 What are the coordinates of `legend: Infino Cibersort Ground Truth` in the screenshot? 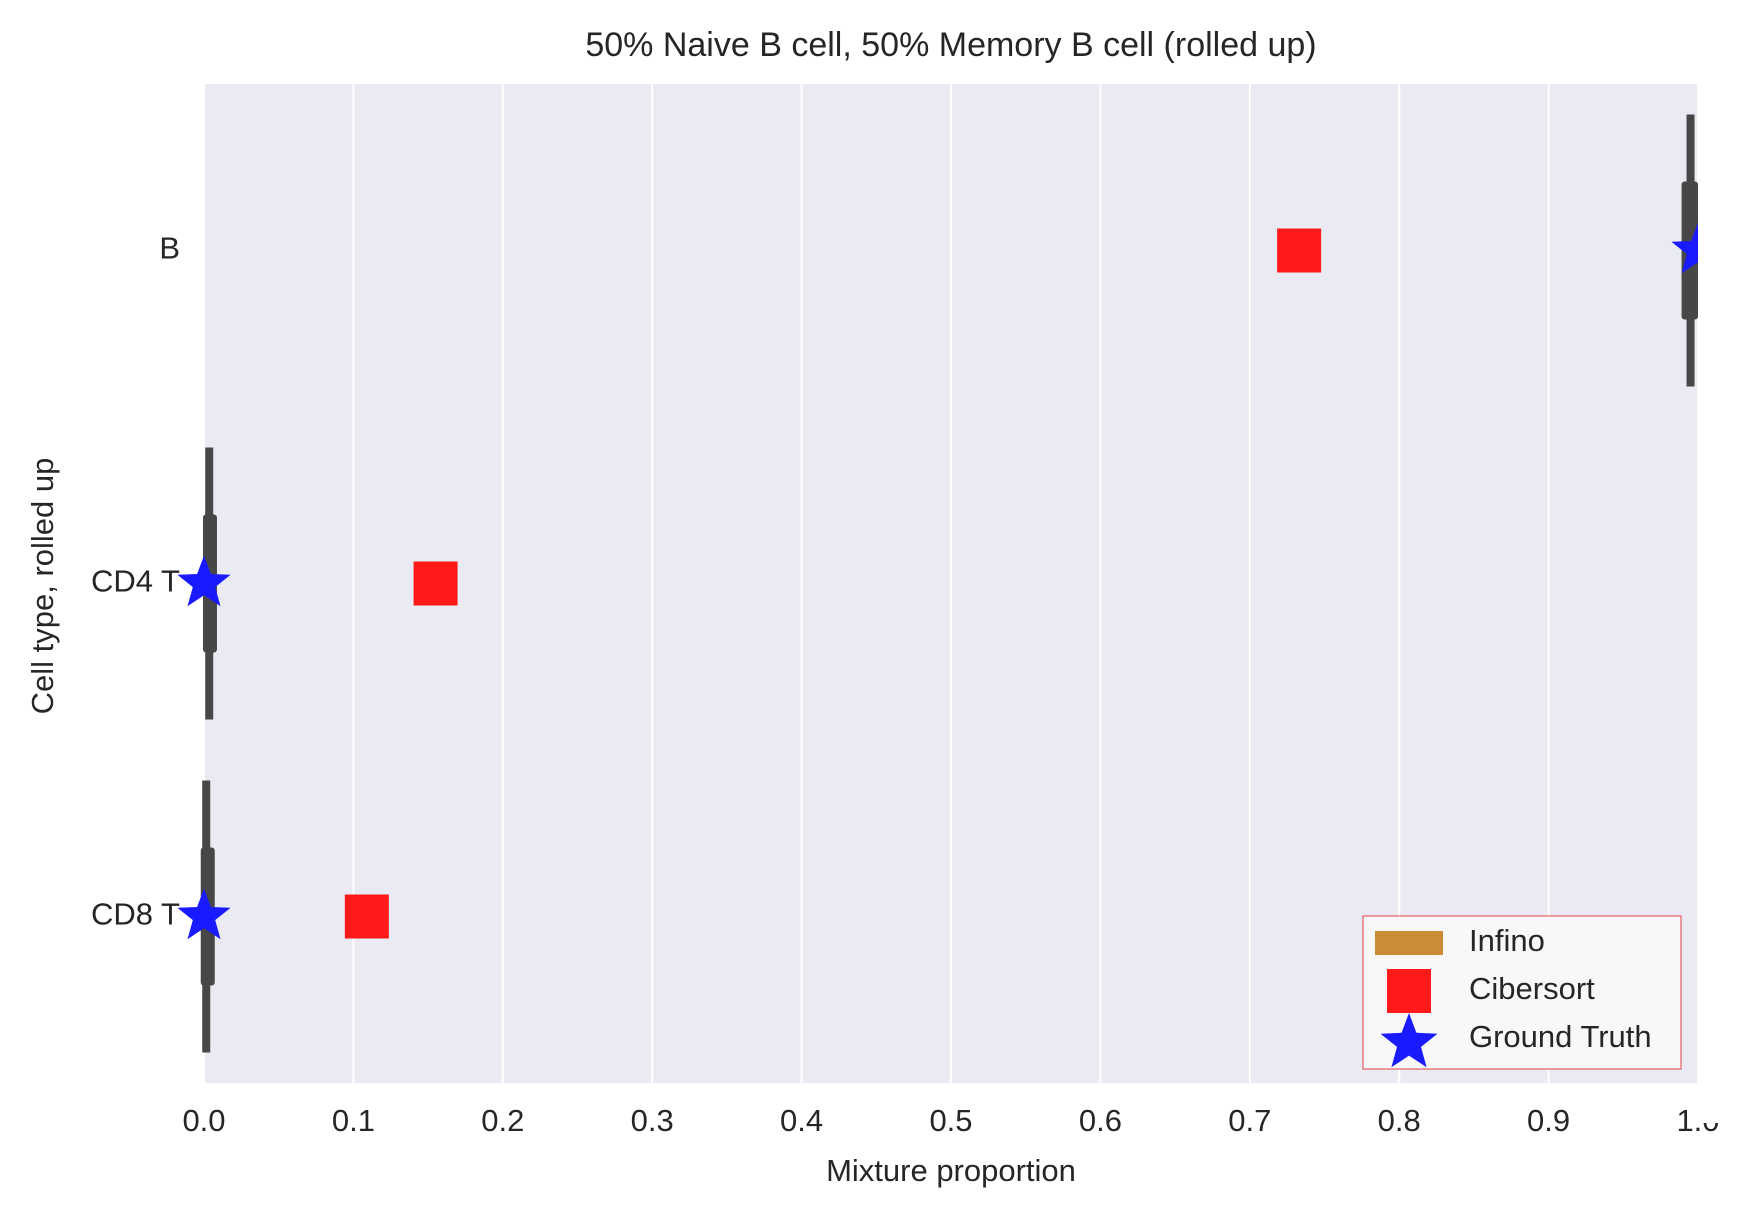 It's located at (1522, 992).